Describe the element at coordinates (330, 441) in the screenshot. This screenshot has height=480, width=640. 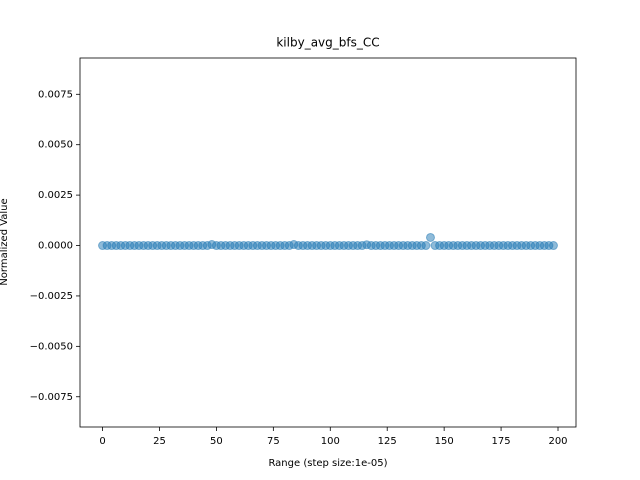
I see `x-tick-label: 100` at that location.